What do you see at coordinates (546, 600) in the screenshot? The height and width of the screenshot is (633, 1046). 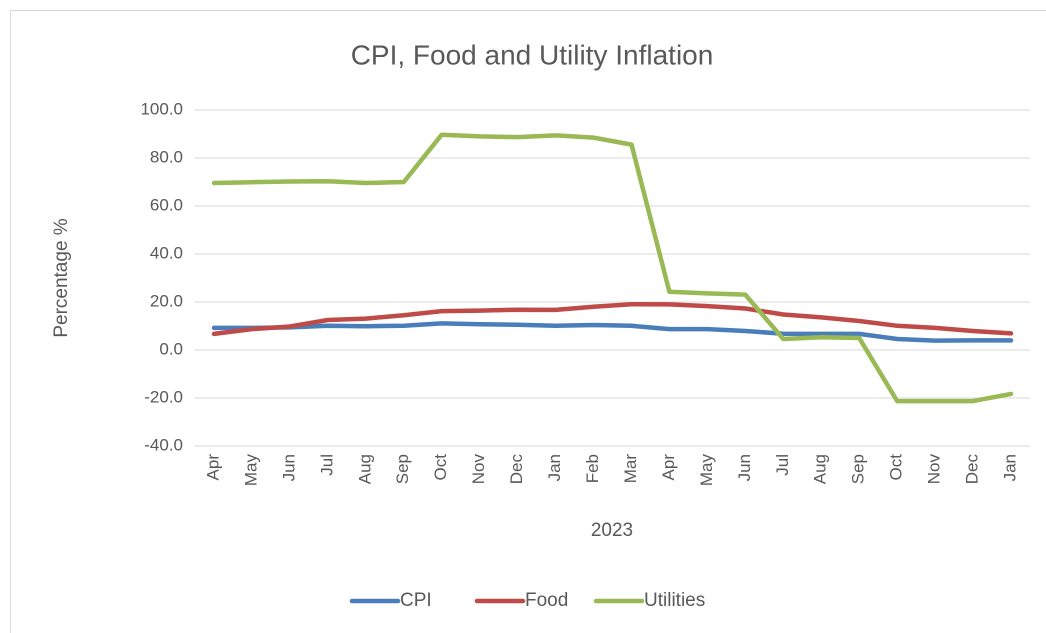 I see `legend-label: Food` at bounding box center [546, 600].